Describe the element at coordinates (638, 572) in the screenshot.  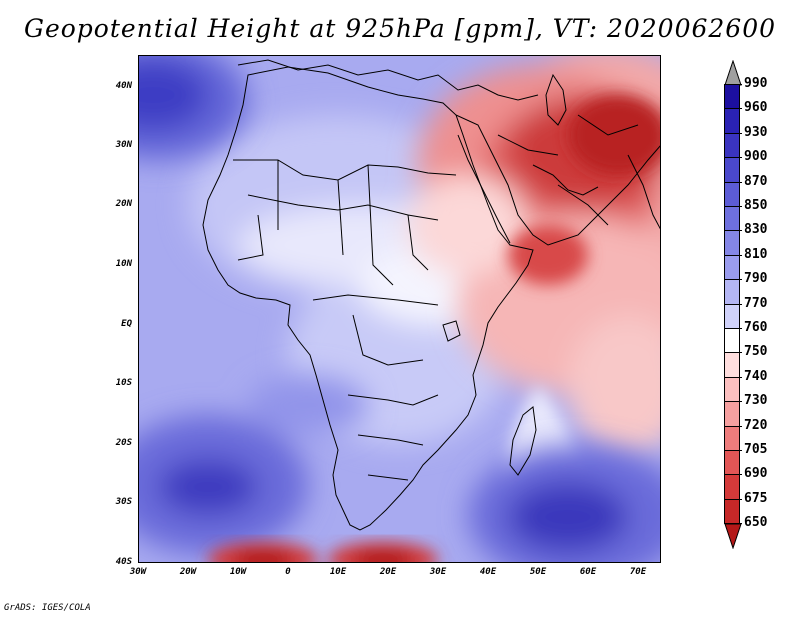
I see `lon-label: 70E` at that location.